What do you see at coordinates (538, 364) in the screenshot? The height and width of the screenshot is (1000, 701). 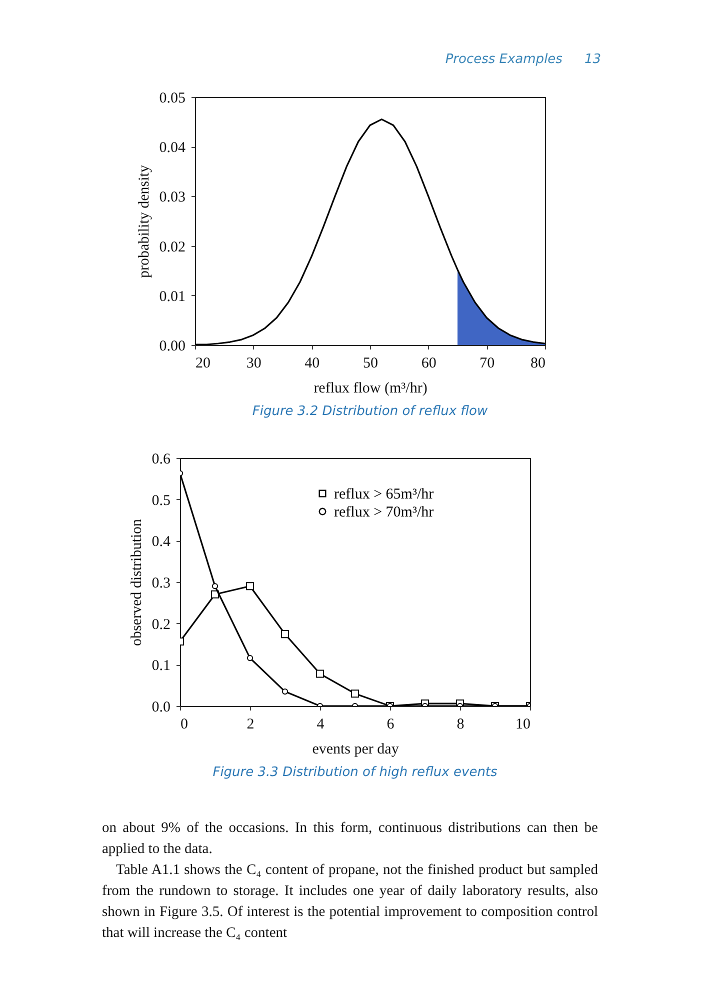 I see `x-tick-label: 80` at bounding box center [538, 364].